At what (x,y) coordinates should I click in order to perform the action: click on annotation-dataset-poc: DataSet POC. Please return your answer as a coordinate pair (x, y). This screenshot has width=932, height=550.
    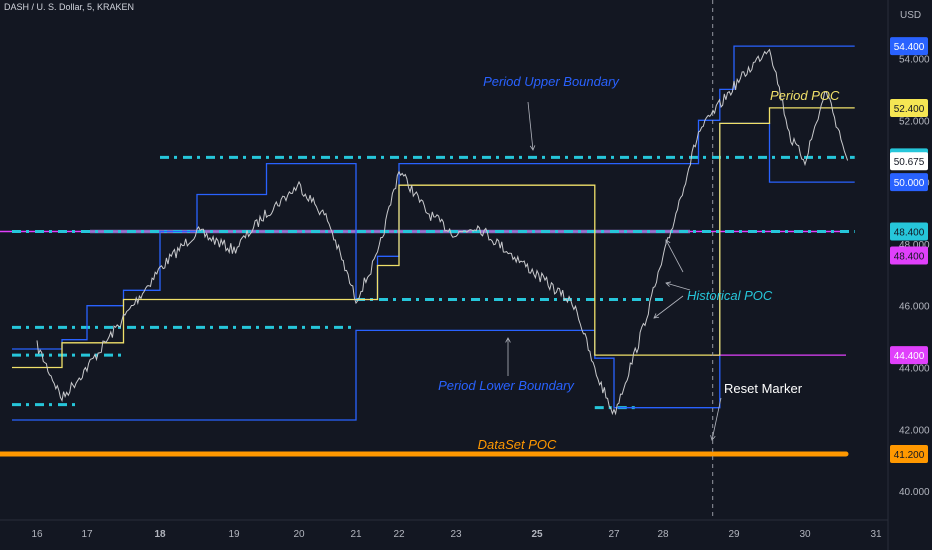
    Looking at the image, I should click on (517, 444).